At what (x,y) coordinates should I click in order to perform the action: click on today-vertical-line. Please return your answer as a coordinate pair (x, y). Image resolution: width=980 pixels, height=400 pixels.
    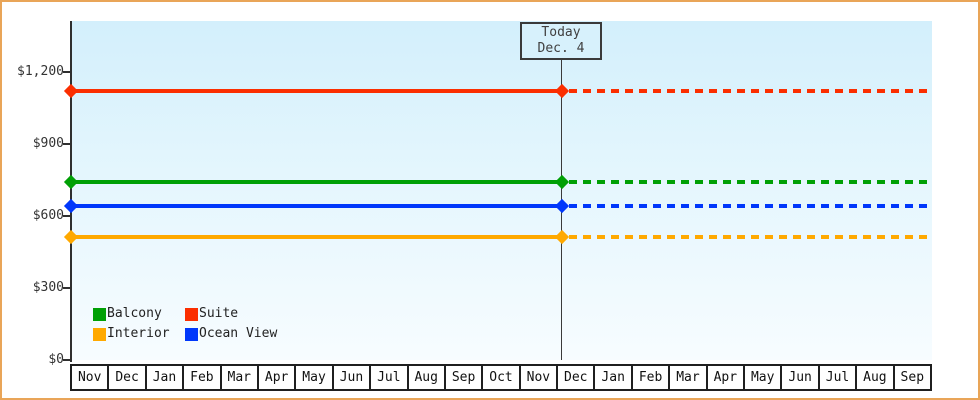
    Looking at the image, I should click on (561, 191).